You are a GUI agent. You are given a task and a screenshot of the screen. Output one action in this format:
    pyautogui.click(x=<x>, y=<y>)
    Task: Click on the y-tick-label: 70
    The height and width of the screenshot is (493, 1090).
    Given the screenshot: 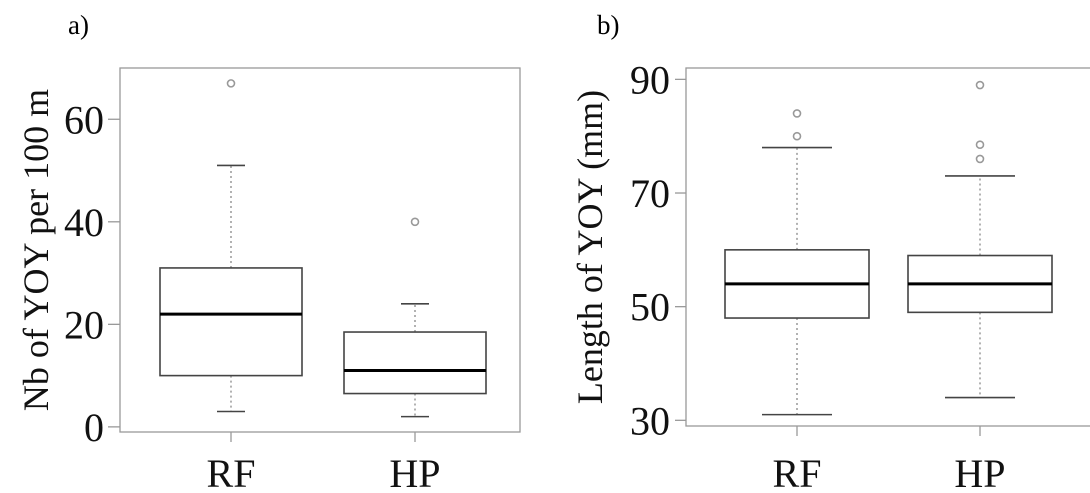 What is the action you would take?
    pyautogui.click(x=650, y=193)
    